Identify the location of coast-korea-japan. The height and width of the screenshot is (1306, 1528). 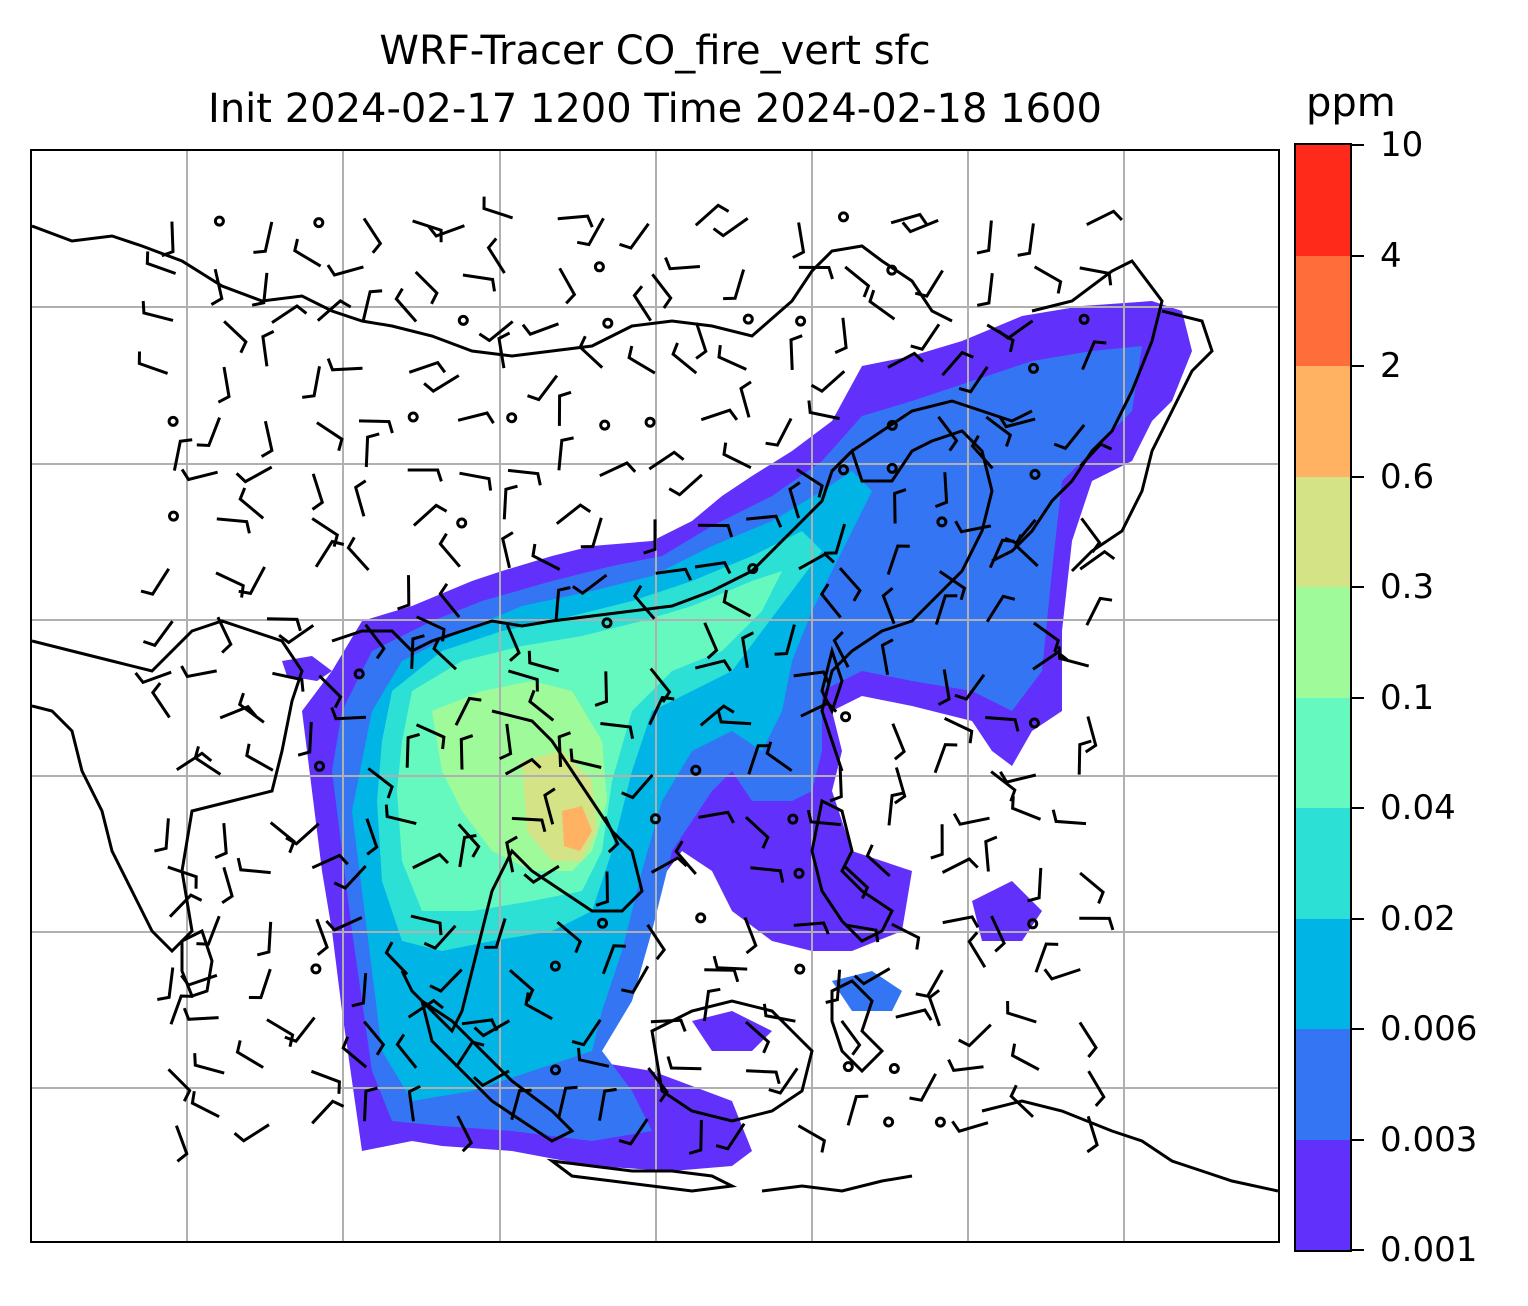
(1077, 411).